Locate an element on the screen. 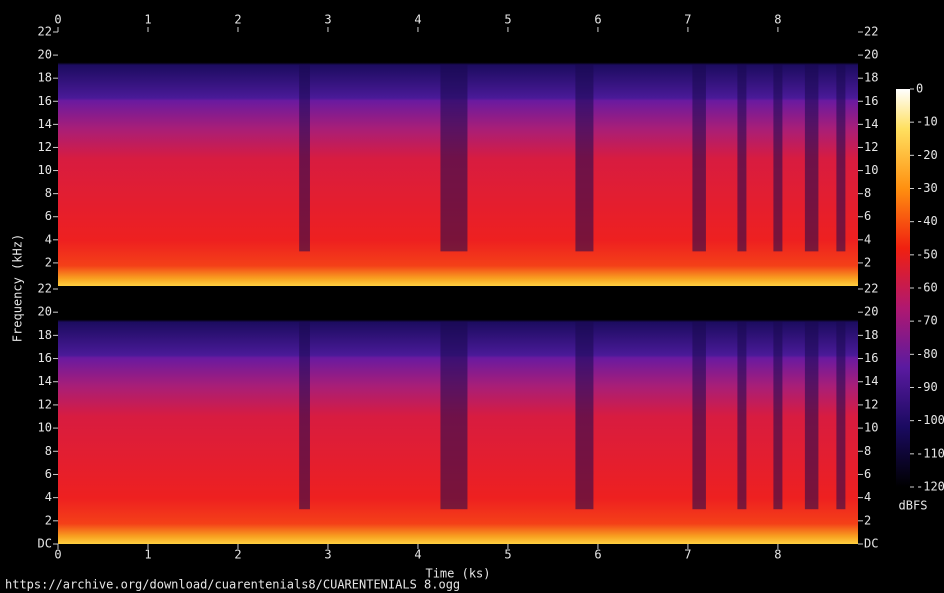 The width and height of the screenshot is (944, 593). x-tick-label-top: 0 is located at coordinates (57, 20).